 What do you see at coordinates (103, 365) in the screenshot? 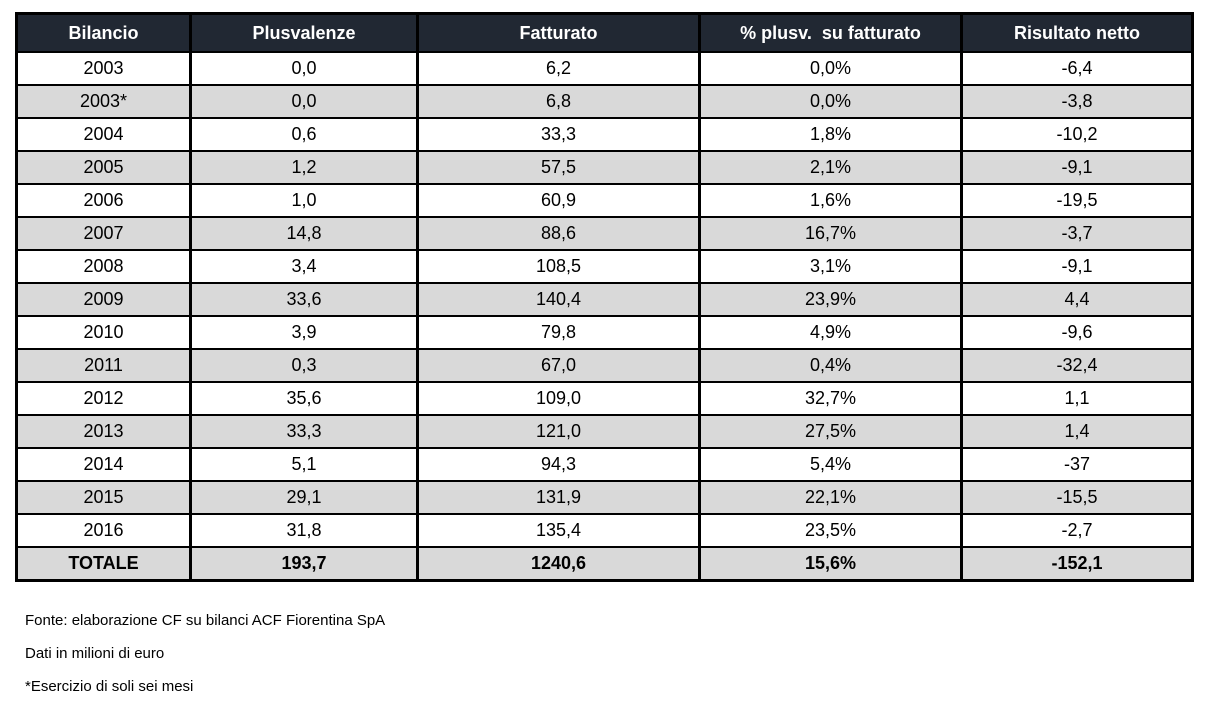
I see `cell-year: 2011` at bounding box center [103, 365].